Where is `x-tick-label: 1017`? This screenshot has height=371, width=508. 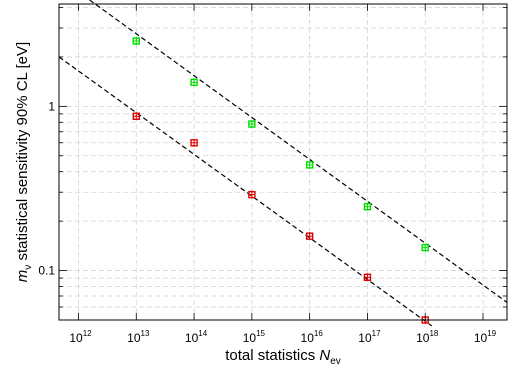 x-tick-label: 1017 is located at coordinates (369, 337).